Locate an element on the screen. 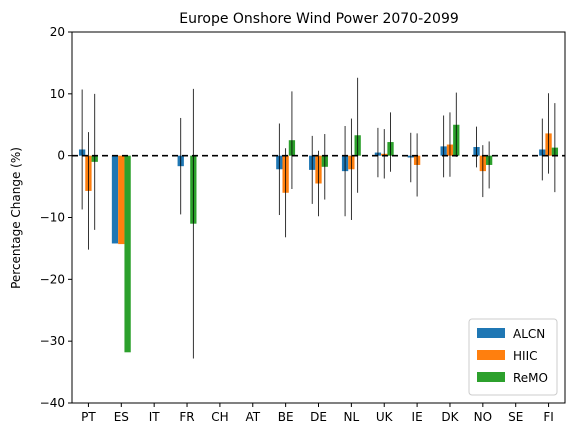 The image size is (574, 439). chart-title: Europe Onshore Wind Power 2070-2099 is located at coordinates (319, 19).